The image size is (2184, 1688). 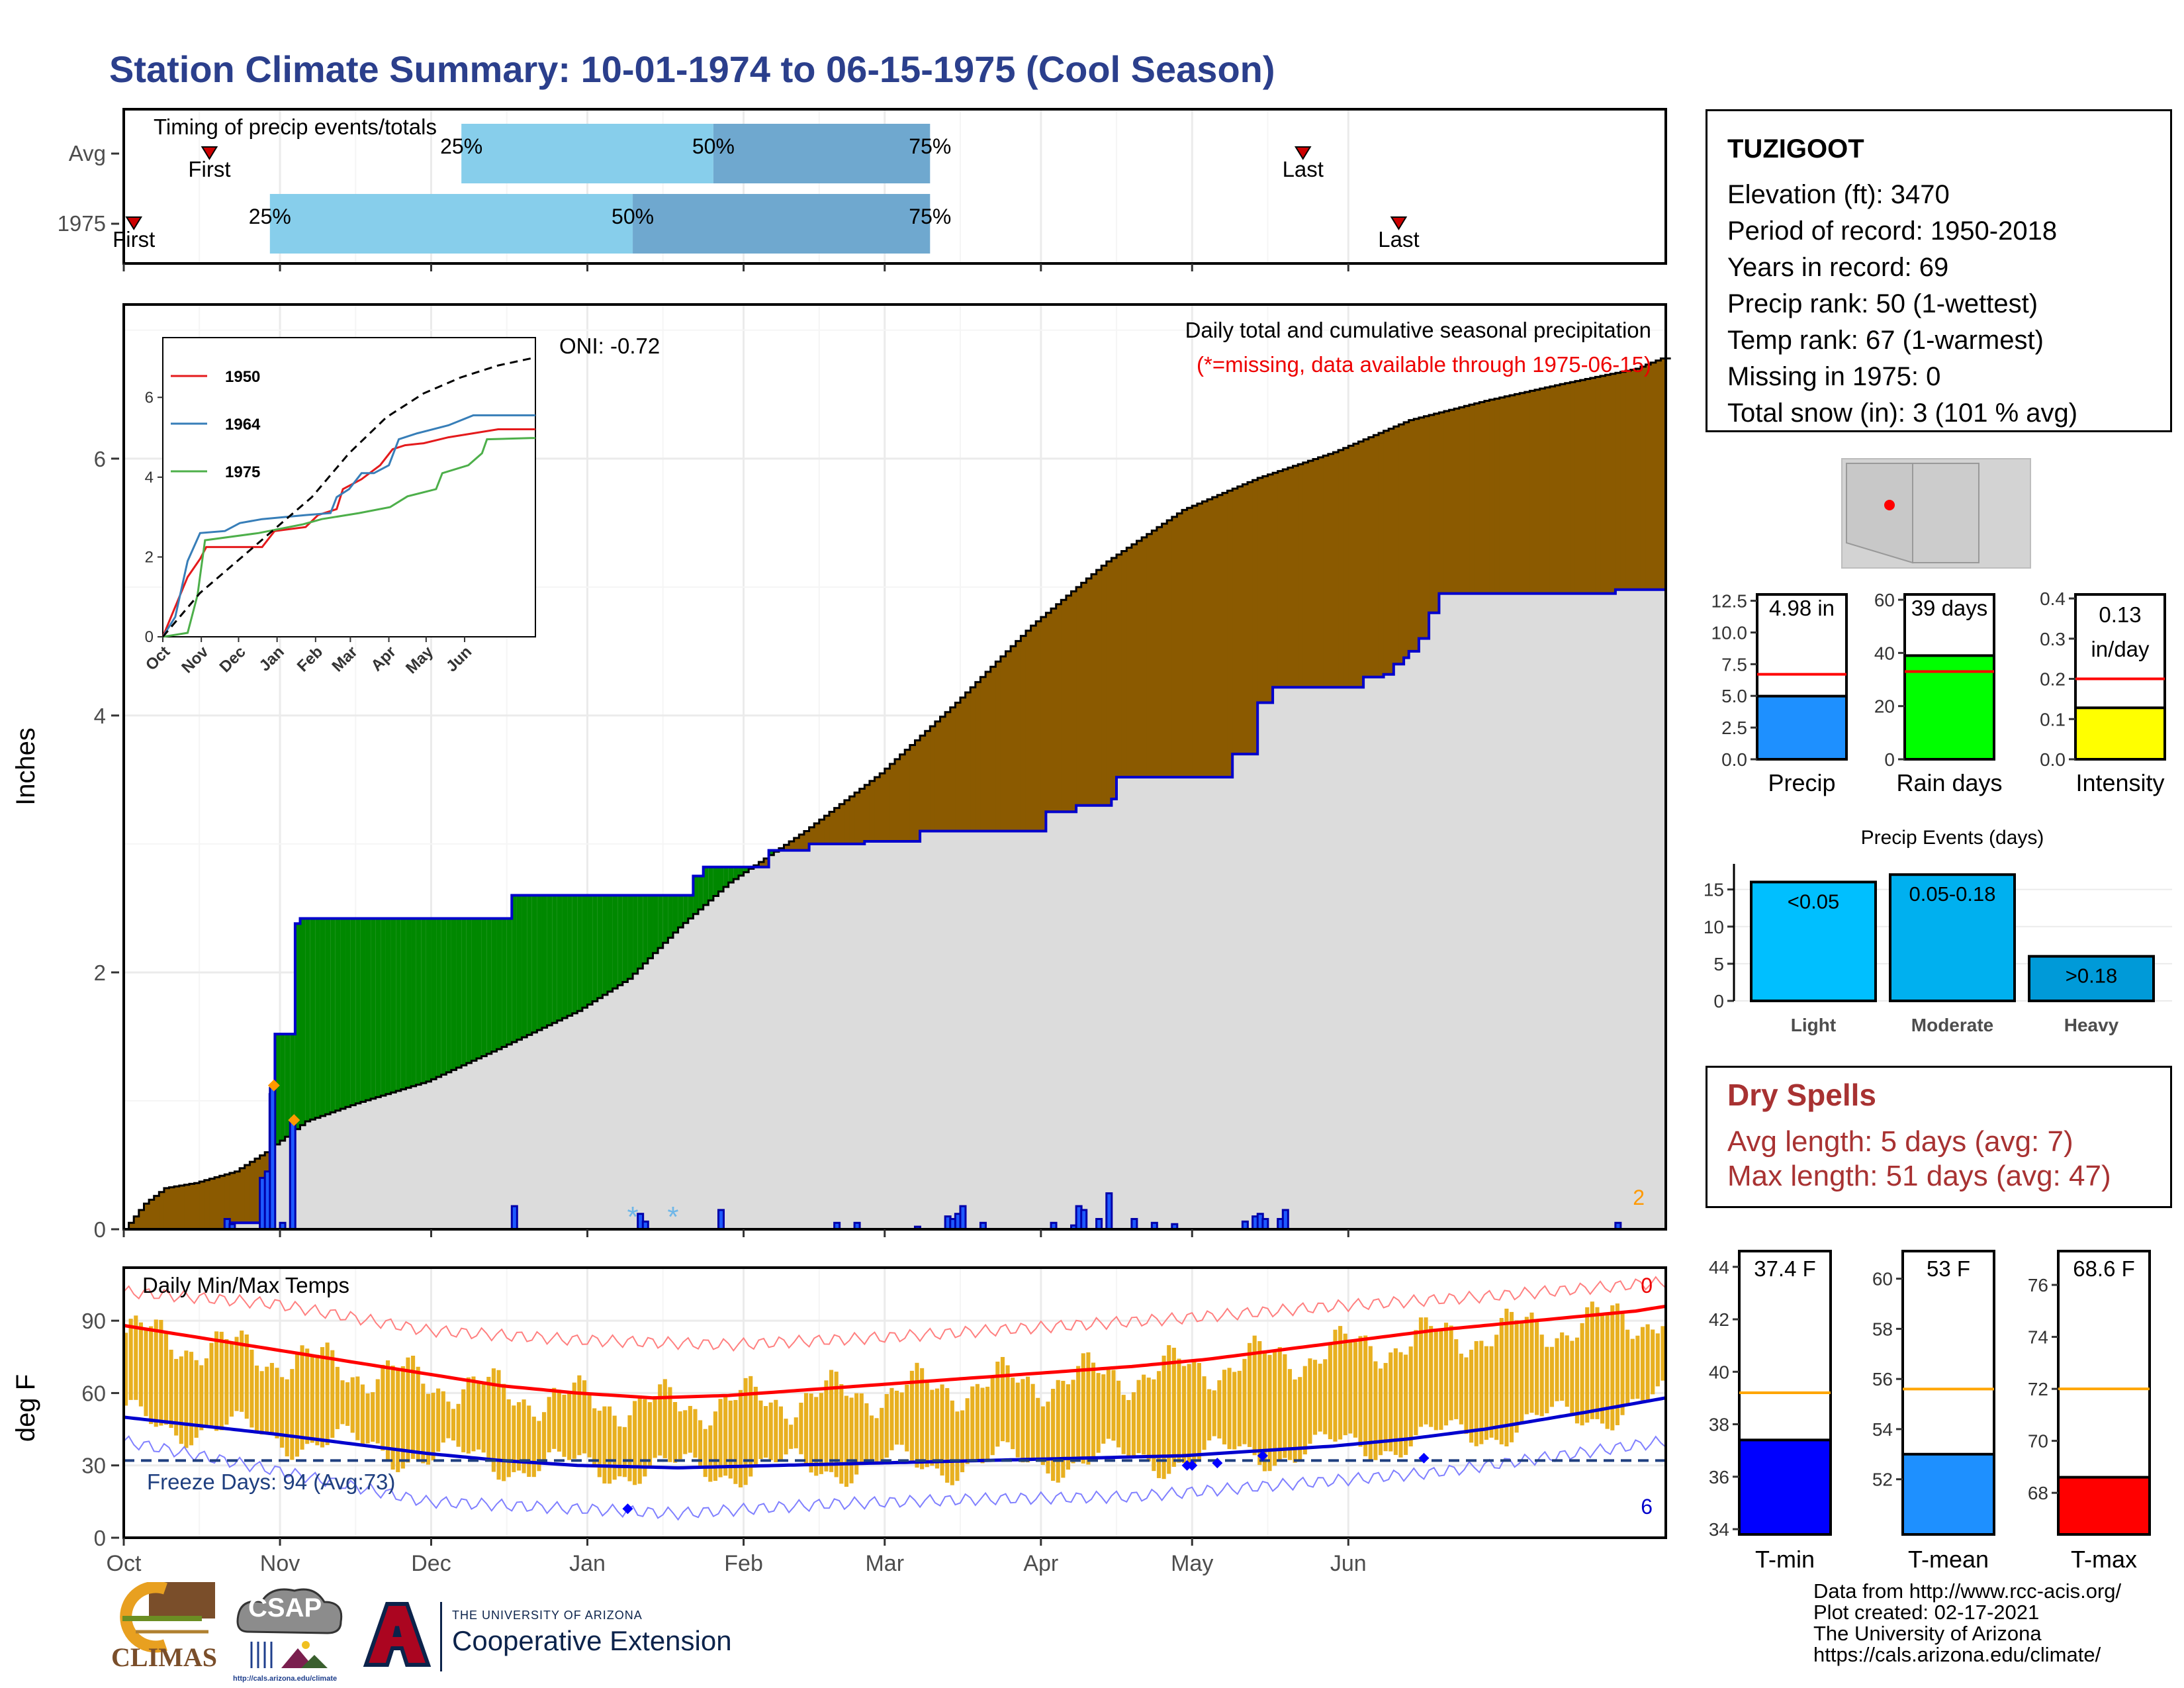 I want to click on inset-xtick-label: Oct, so click(x=157, y=658).